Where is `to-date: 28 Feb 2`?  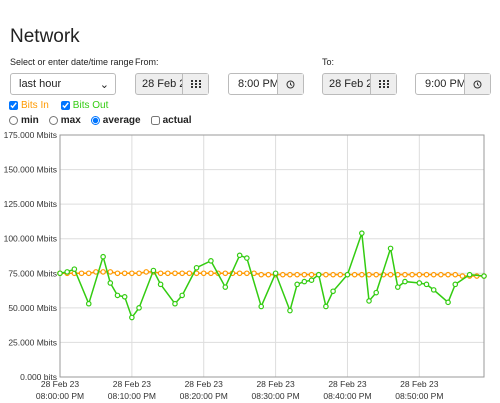 to-date: 28 Feb 2 is located at coordinates (359, 84).